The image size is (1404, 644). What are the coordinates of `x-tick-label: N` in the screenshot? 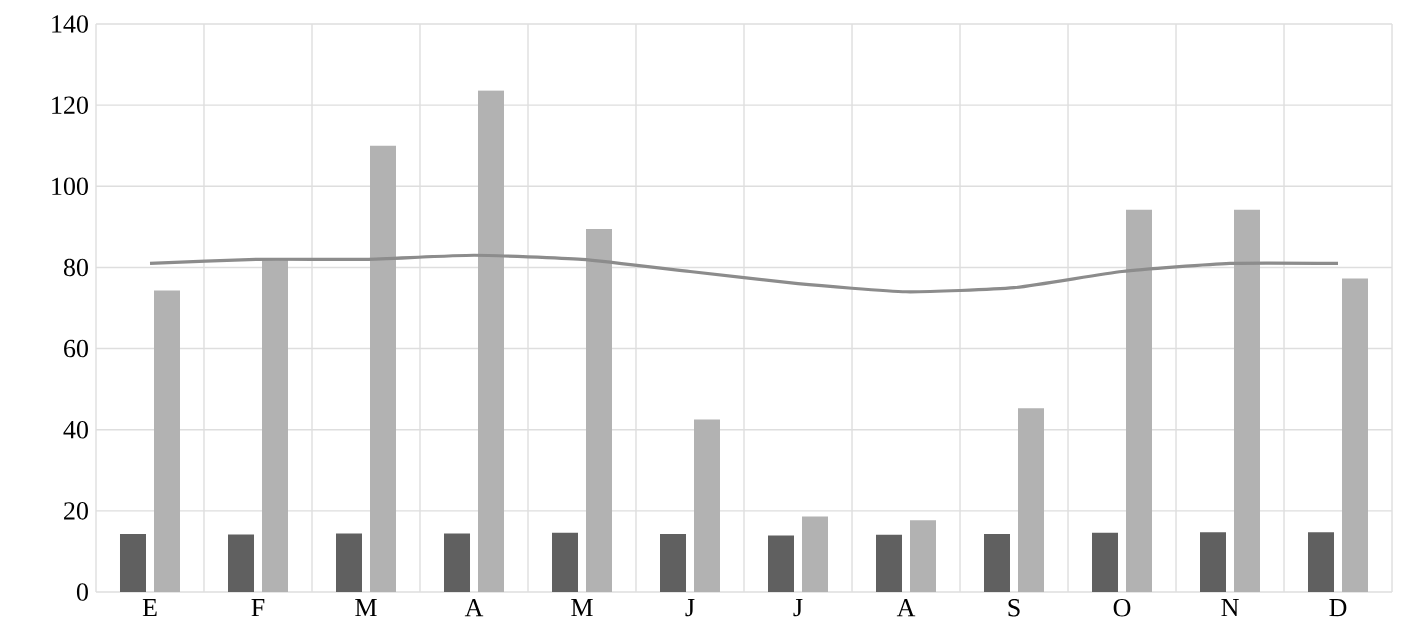 It's located at (1230, 608).